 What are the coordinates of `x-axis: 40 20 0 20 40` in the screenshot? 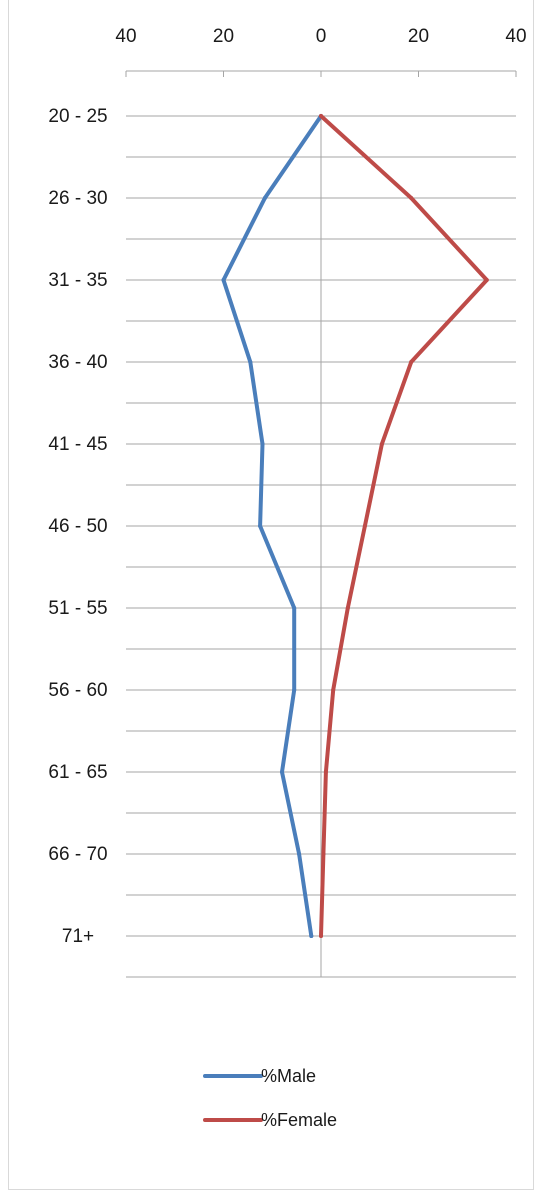 It's located at (321, 51).